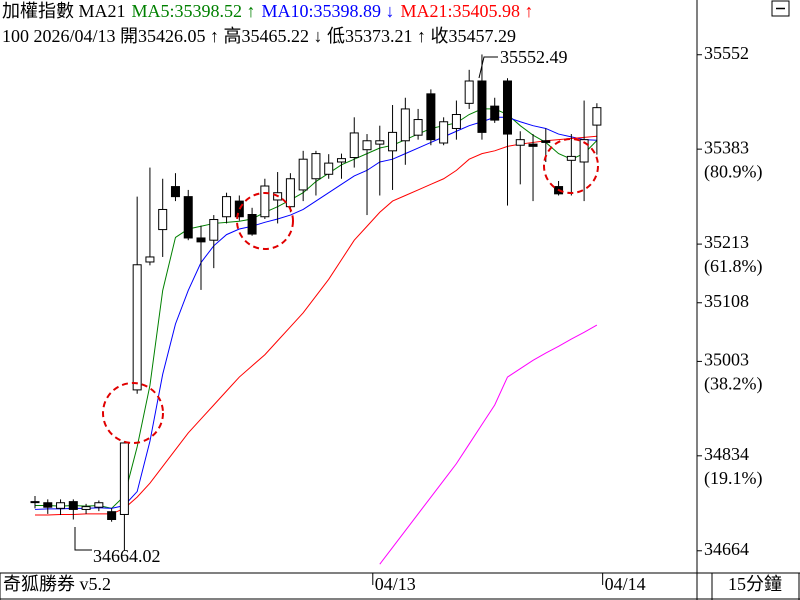  What do you see at coordinates (733, 266) in the screenshot?
I see `y-tick-note: (61.8%)` at bounding box center [733, 266].